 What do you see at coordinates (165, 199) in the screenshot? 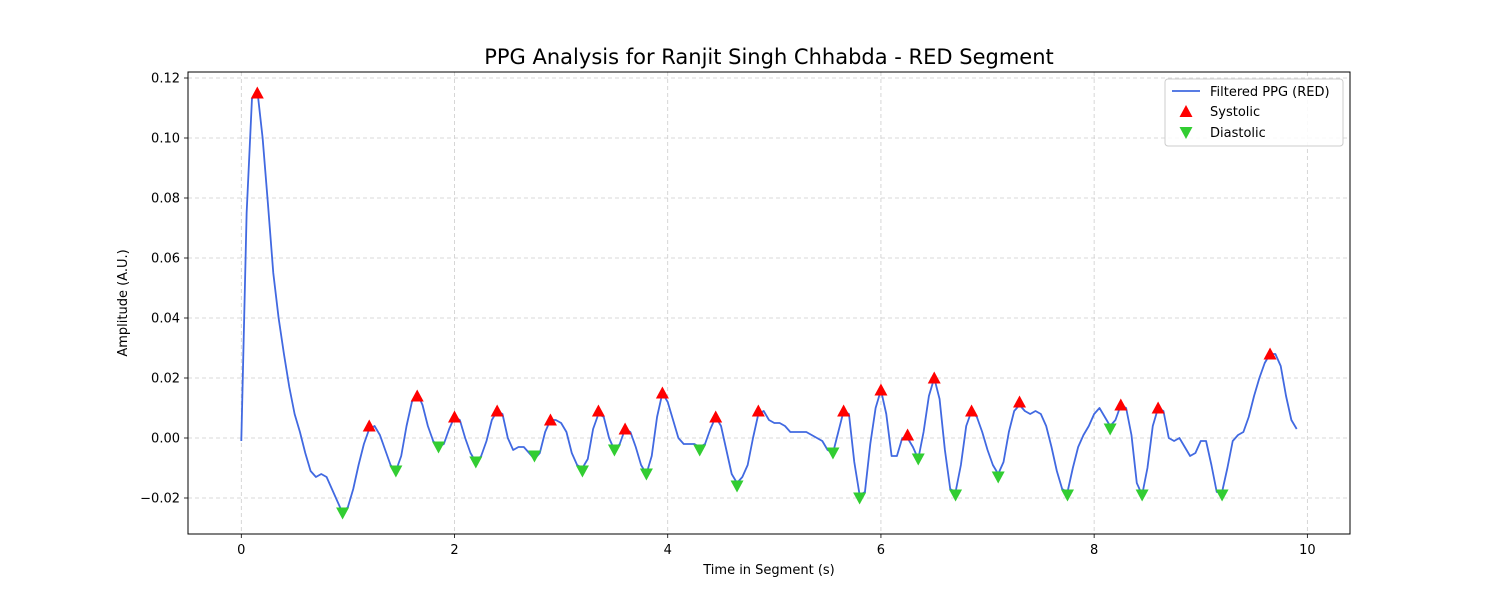
I see `y-tick-label: 0.08` at bounding box center [165, 199].